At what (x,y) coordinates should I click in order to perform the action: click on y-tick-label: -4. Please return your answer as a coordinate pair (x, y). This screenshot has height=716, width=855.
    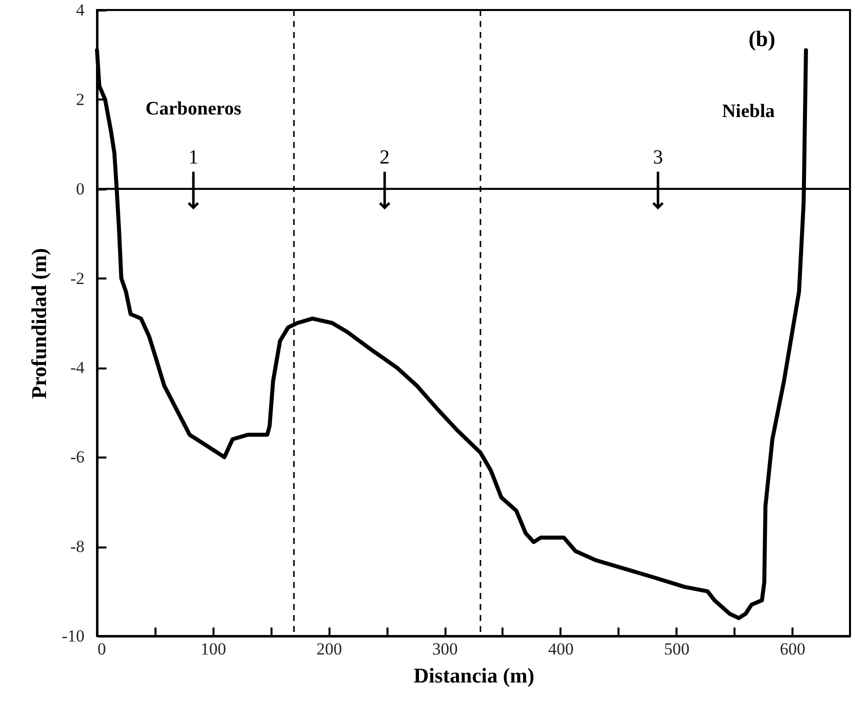
    Looking at the image, I should click on (77, 368).